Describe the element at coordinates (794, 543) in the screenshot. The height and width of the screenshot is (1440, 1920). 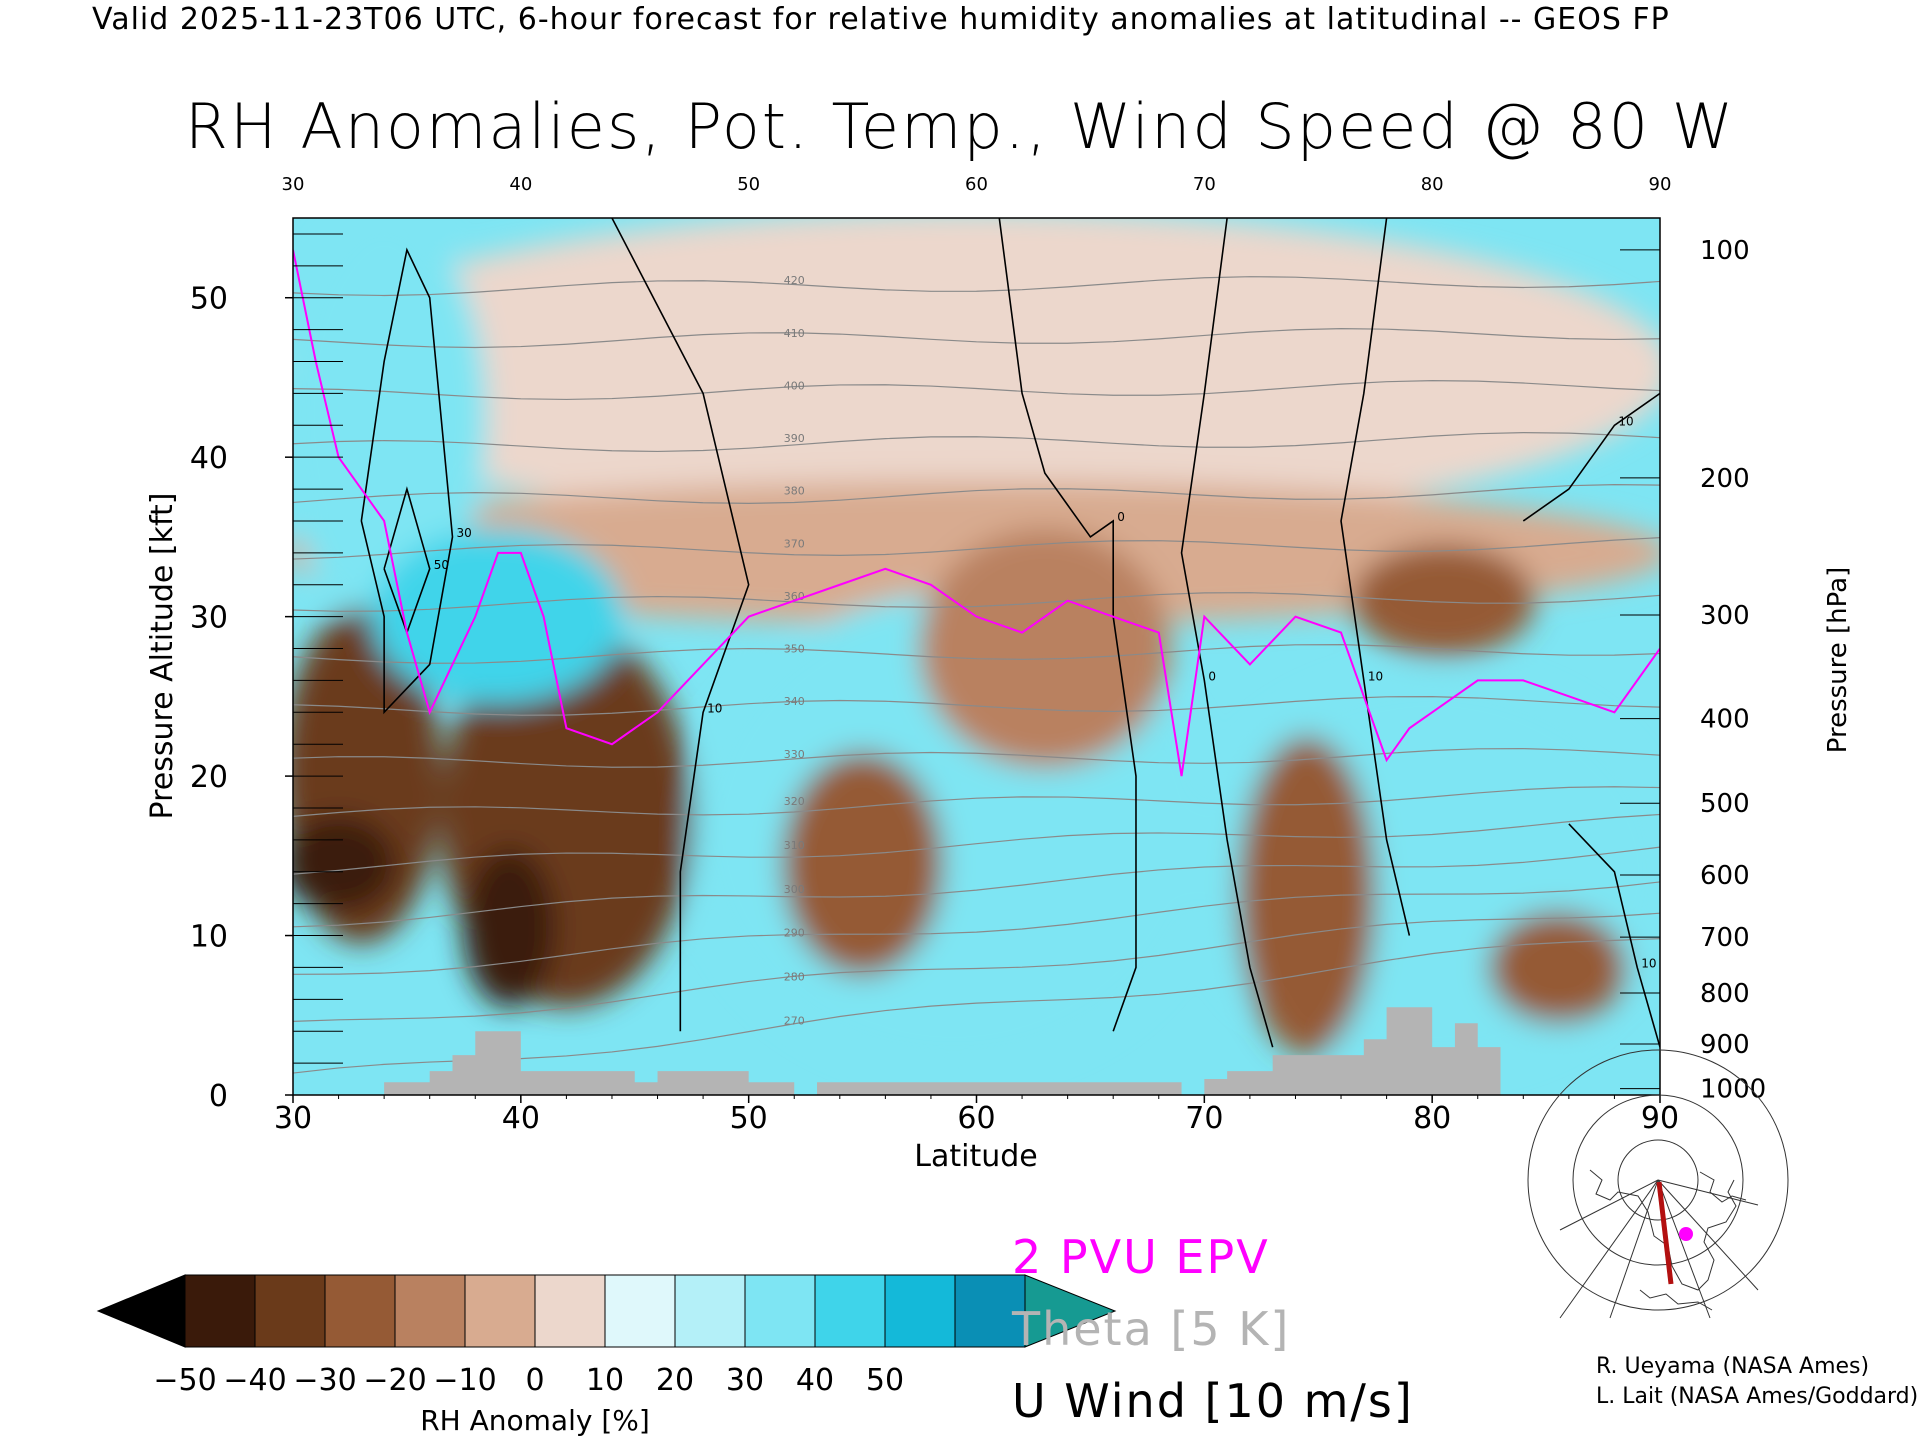
I see `theta-label: 370` at that location.